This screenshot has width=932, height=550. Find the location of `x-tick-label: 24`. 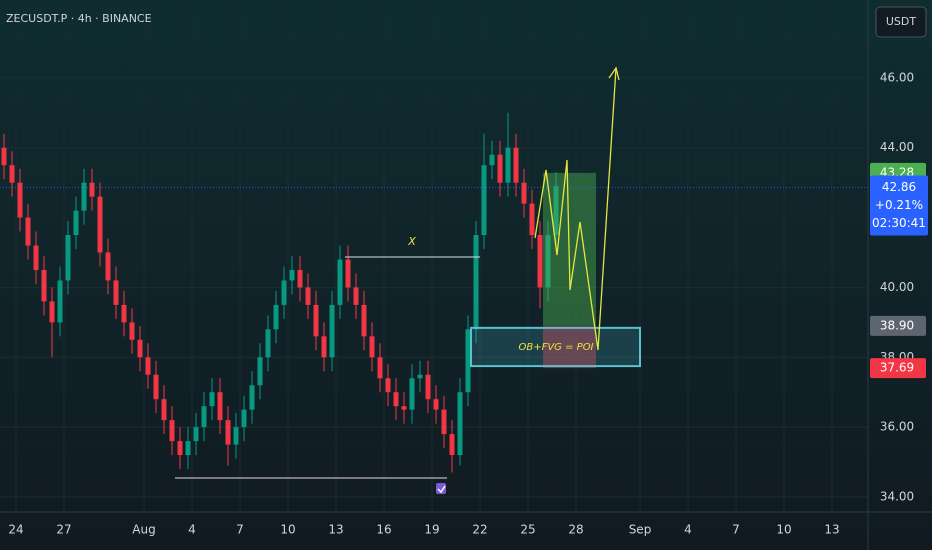

x-tick-label: 24 is located at coordinates (15, 530).